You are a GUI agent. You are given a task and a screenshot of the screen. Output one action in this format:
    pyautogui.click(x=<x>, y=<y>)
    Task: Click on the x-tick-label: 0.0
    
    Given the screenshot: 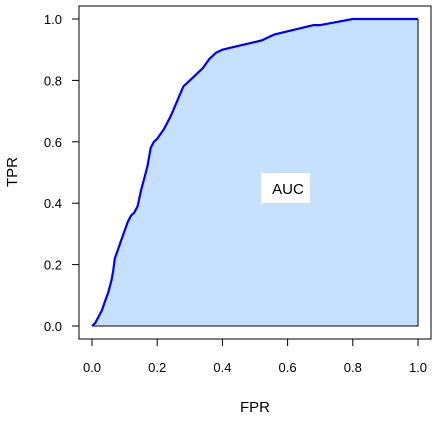 What is the action you would take?
    pyautogui.click(x=92, y=367)
    